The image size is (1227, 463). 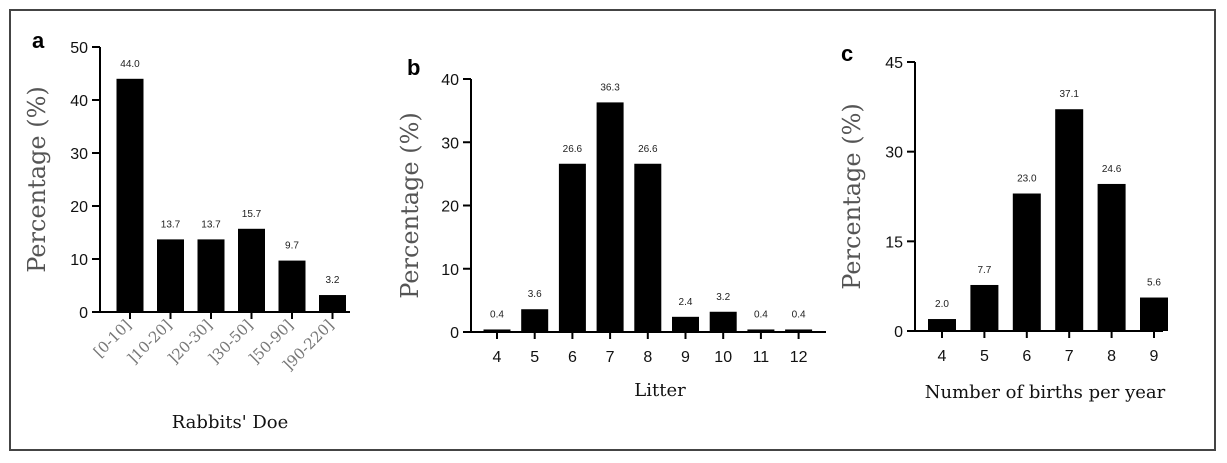 I want to click on data-label: 2.0, so click(x=942, y=304).